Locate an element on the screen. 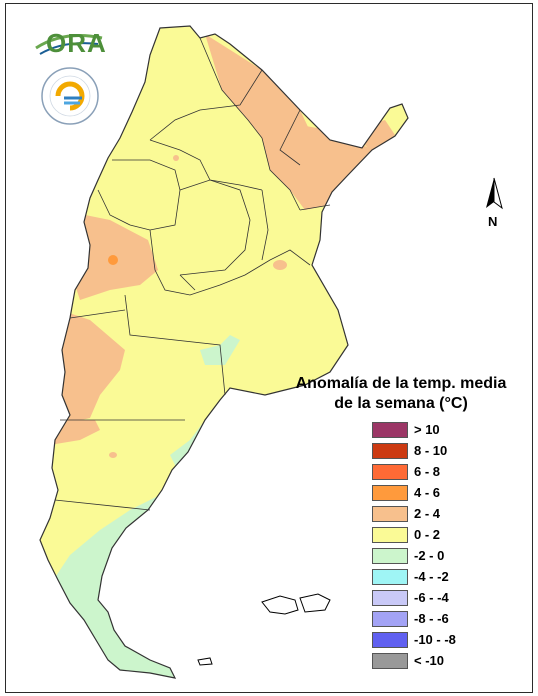 This screenshot has width=538, height=696. legend-item: -2 - 0 is located at coordinates (414, 555).